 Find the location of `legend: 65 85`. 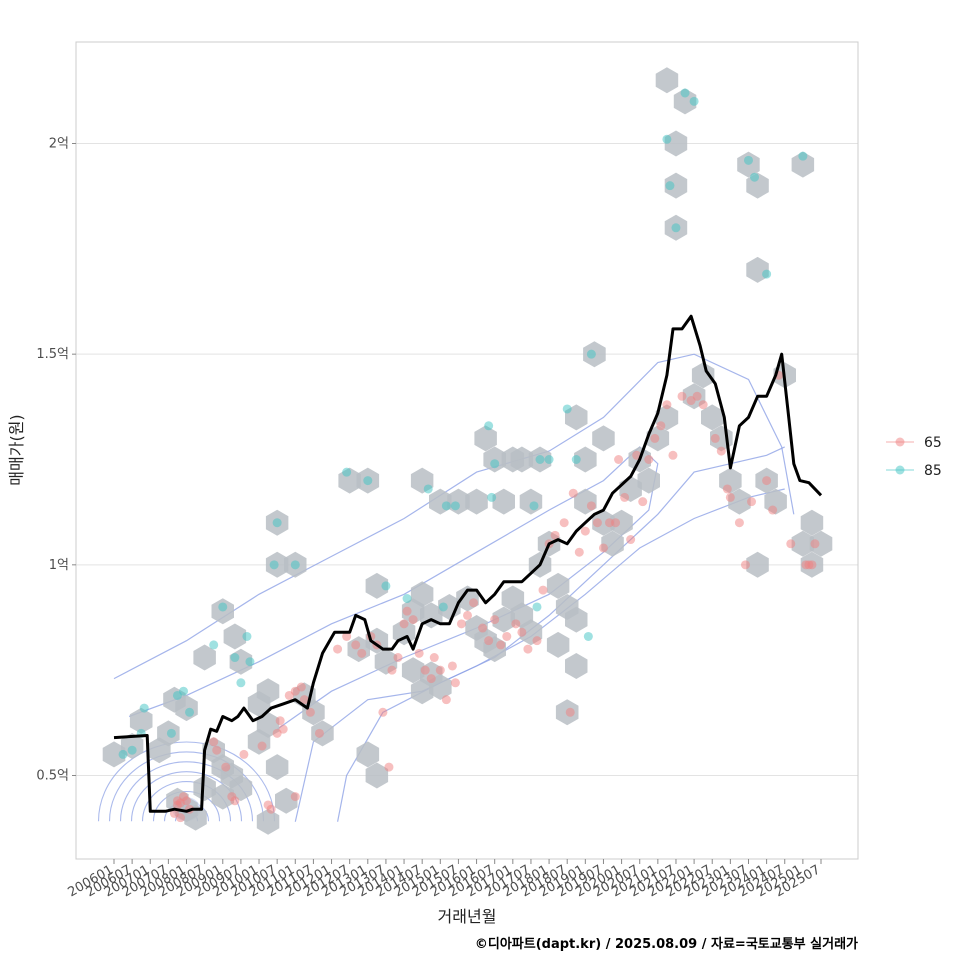

legend: 65 85 is located at coordinates (914, 457).